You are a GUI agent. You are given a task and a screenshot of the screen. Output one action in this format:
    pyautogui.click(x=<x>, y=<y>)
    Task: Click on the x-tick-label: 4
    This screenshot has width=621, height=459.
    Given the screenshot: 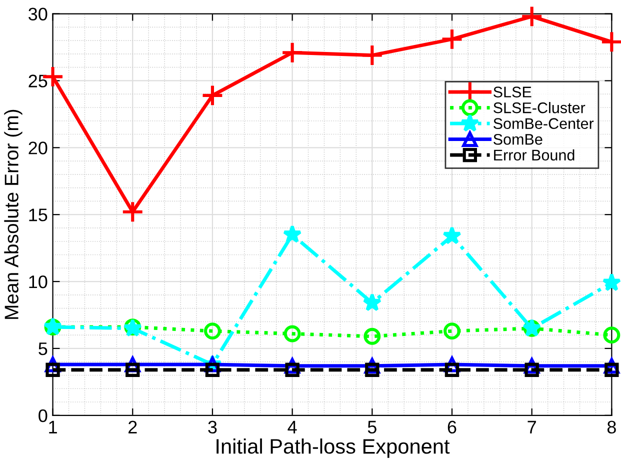 What is the action you would take?
    pyautogui.click(x=292, y=427)
    